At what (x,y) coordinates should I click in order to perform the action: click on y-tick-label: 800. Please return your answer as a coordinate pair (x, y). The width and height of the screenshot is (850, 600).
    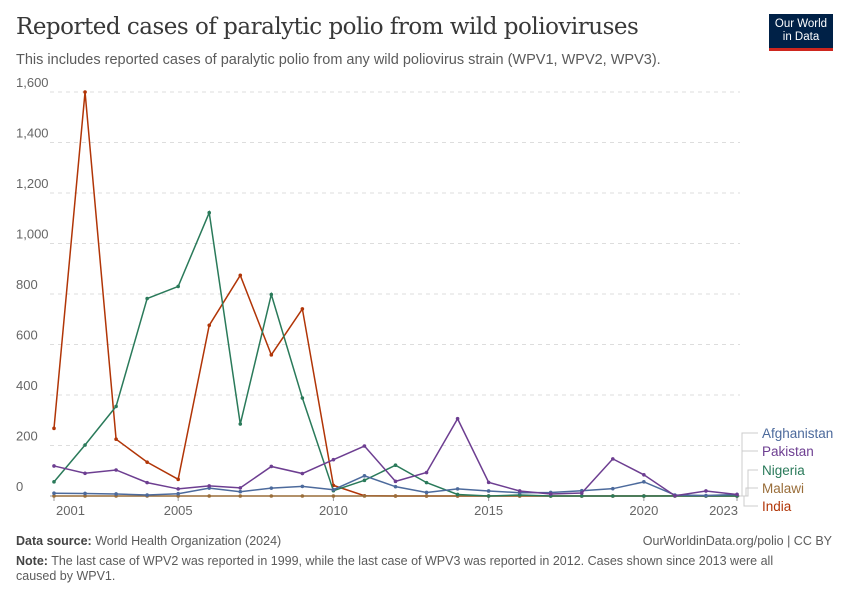
    Looking at the image, I should click on (27, 284).